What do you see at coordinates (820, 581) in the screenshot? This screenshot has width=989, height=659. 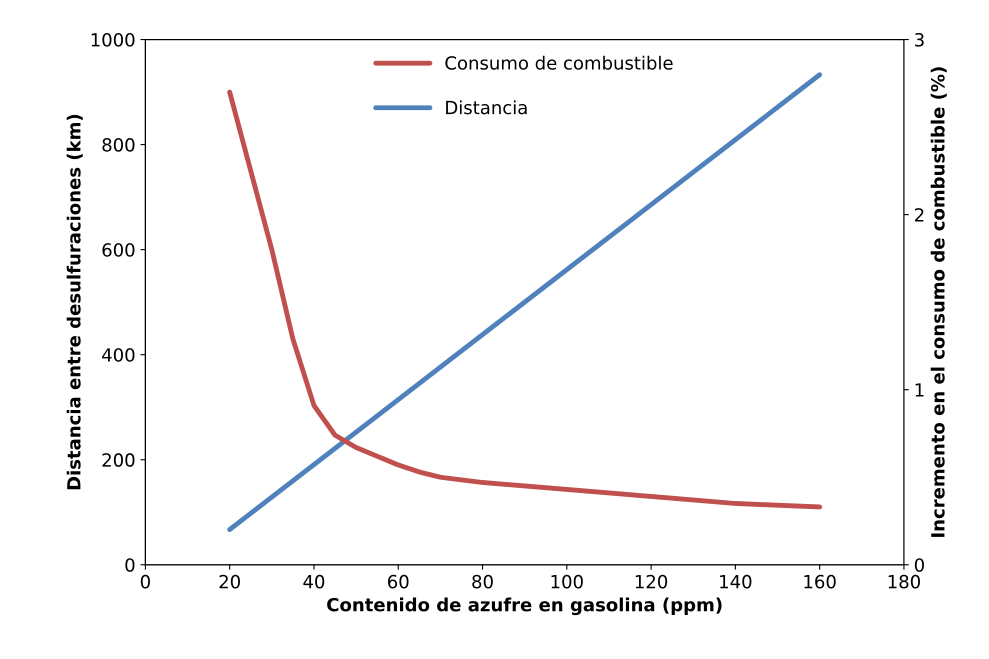 I see `x-tick-label: 160` at bounding box center [820, 581].